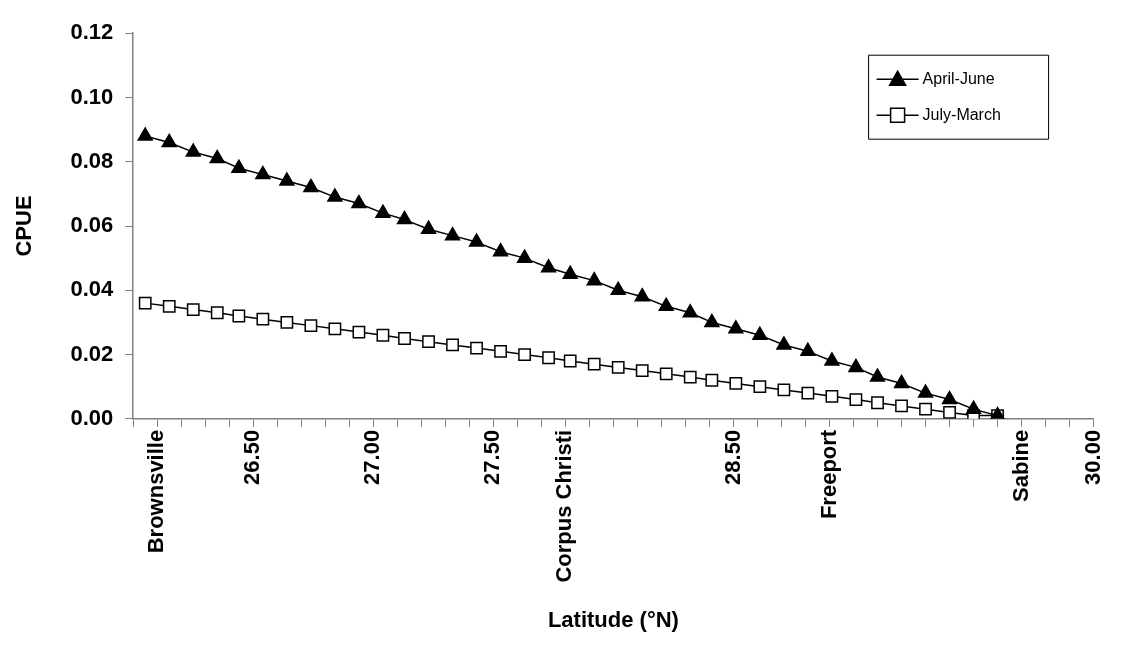 The height and width of the screenshot is (646, 1131). What do you see at coordinates (92, 417) in the screenshot?
I see `y-tick-label: 0.00` at bounding box center [92, 417].